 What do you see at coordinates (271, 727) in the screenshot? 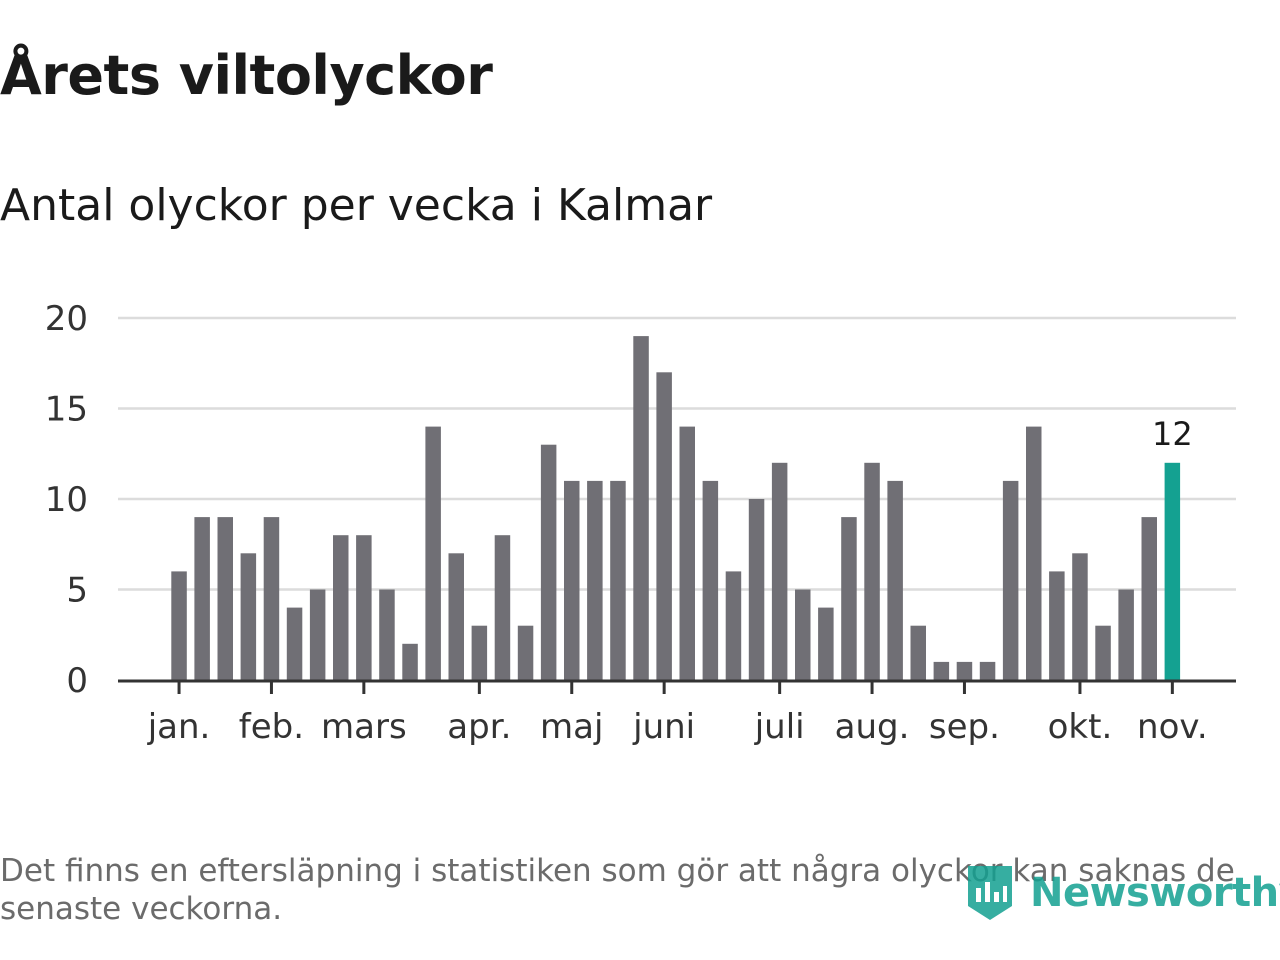
I see `x-tick-label-feb: feb.` at bounding box center [271, 727].